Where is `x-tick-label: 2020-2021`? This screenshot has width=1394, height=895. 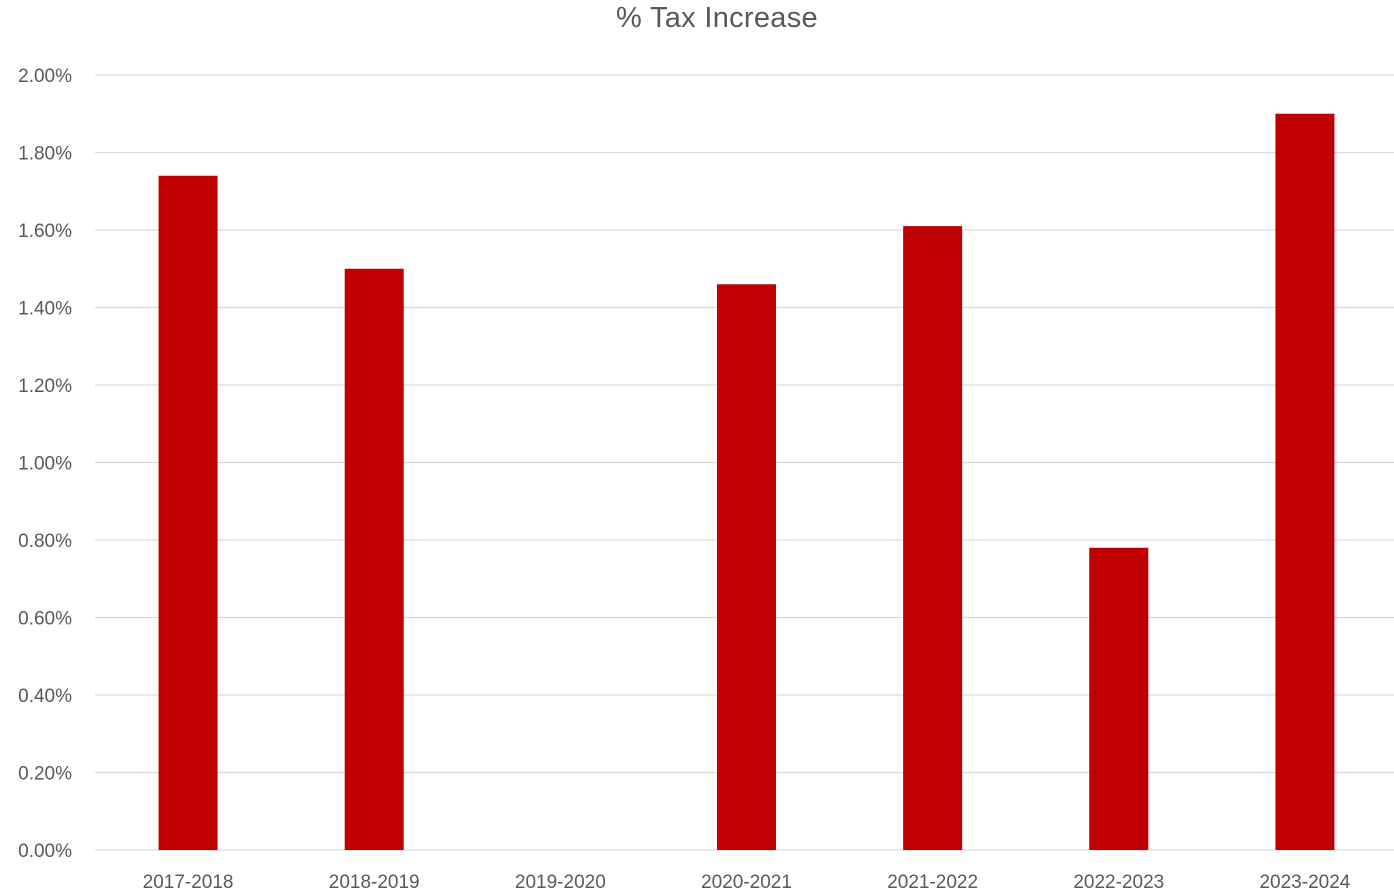
x-tick-label: 2020-2021 is located at coordinates (746, 882).